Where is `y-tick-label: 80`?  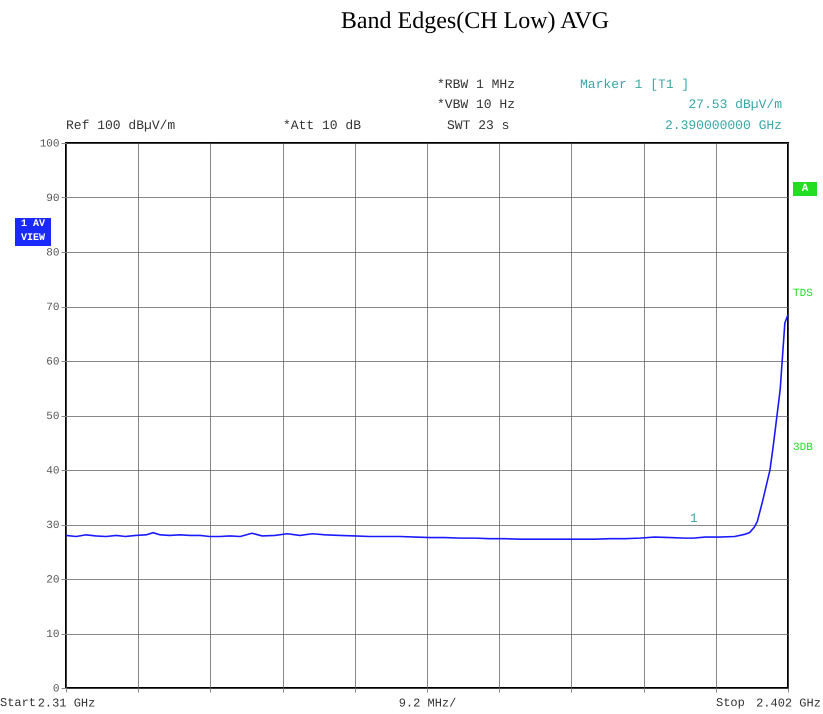
y-tick-label: 80 is located at coordinates (53, 254).